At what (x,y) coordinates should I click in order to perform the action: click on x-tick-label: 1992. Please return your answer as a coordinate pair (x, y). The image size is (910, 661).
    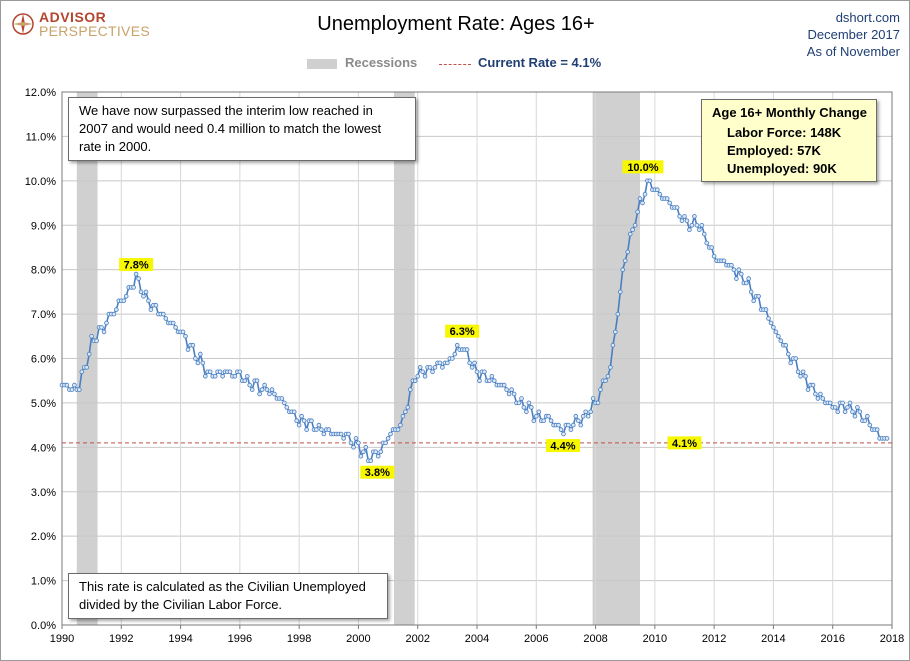
    Looking at the image, I should click on (121, 639).